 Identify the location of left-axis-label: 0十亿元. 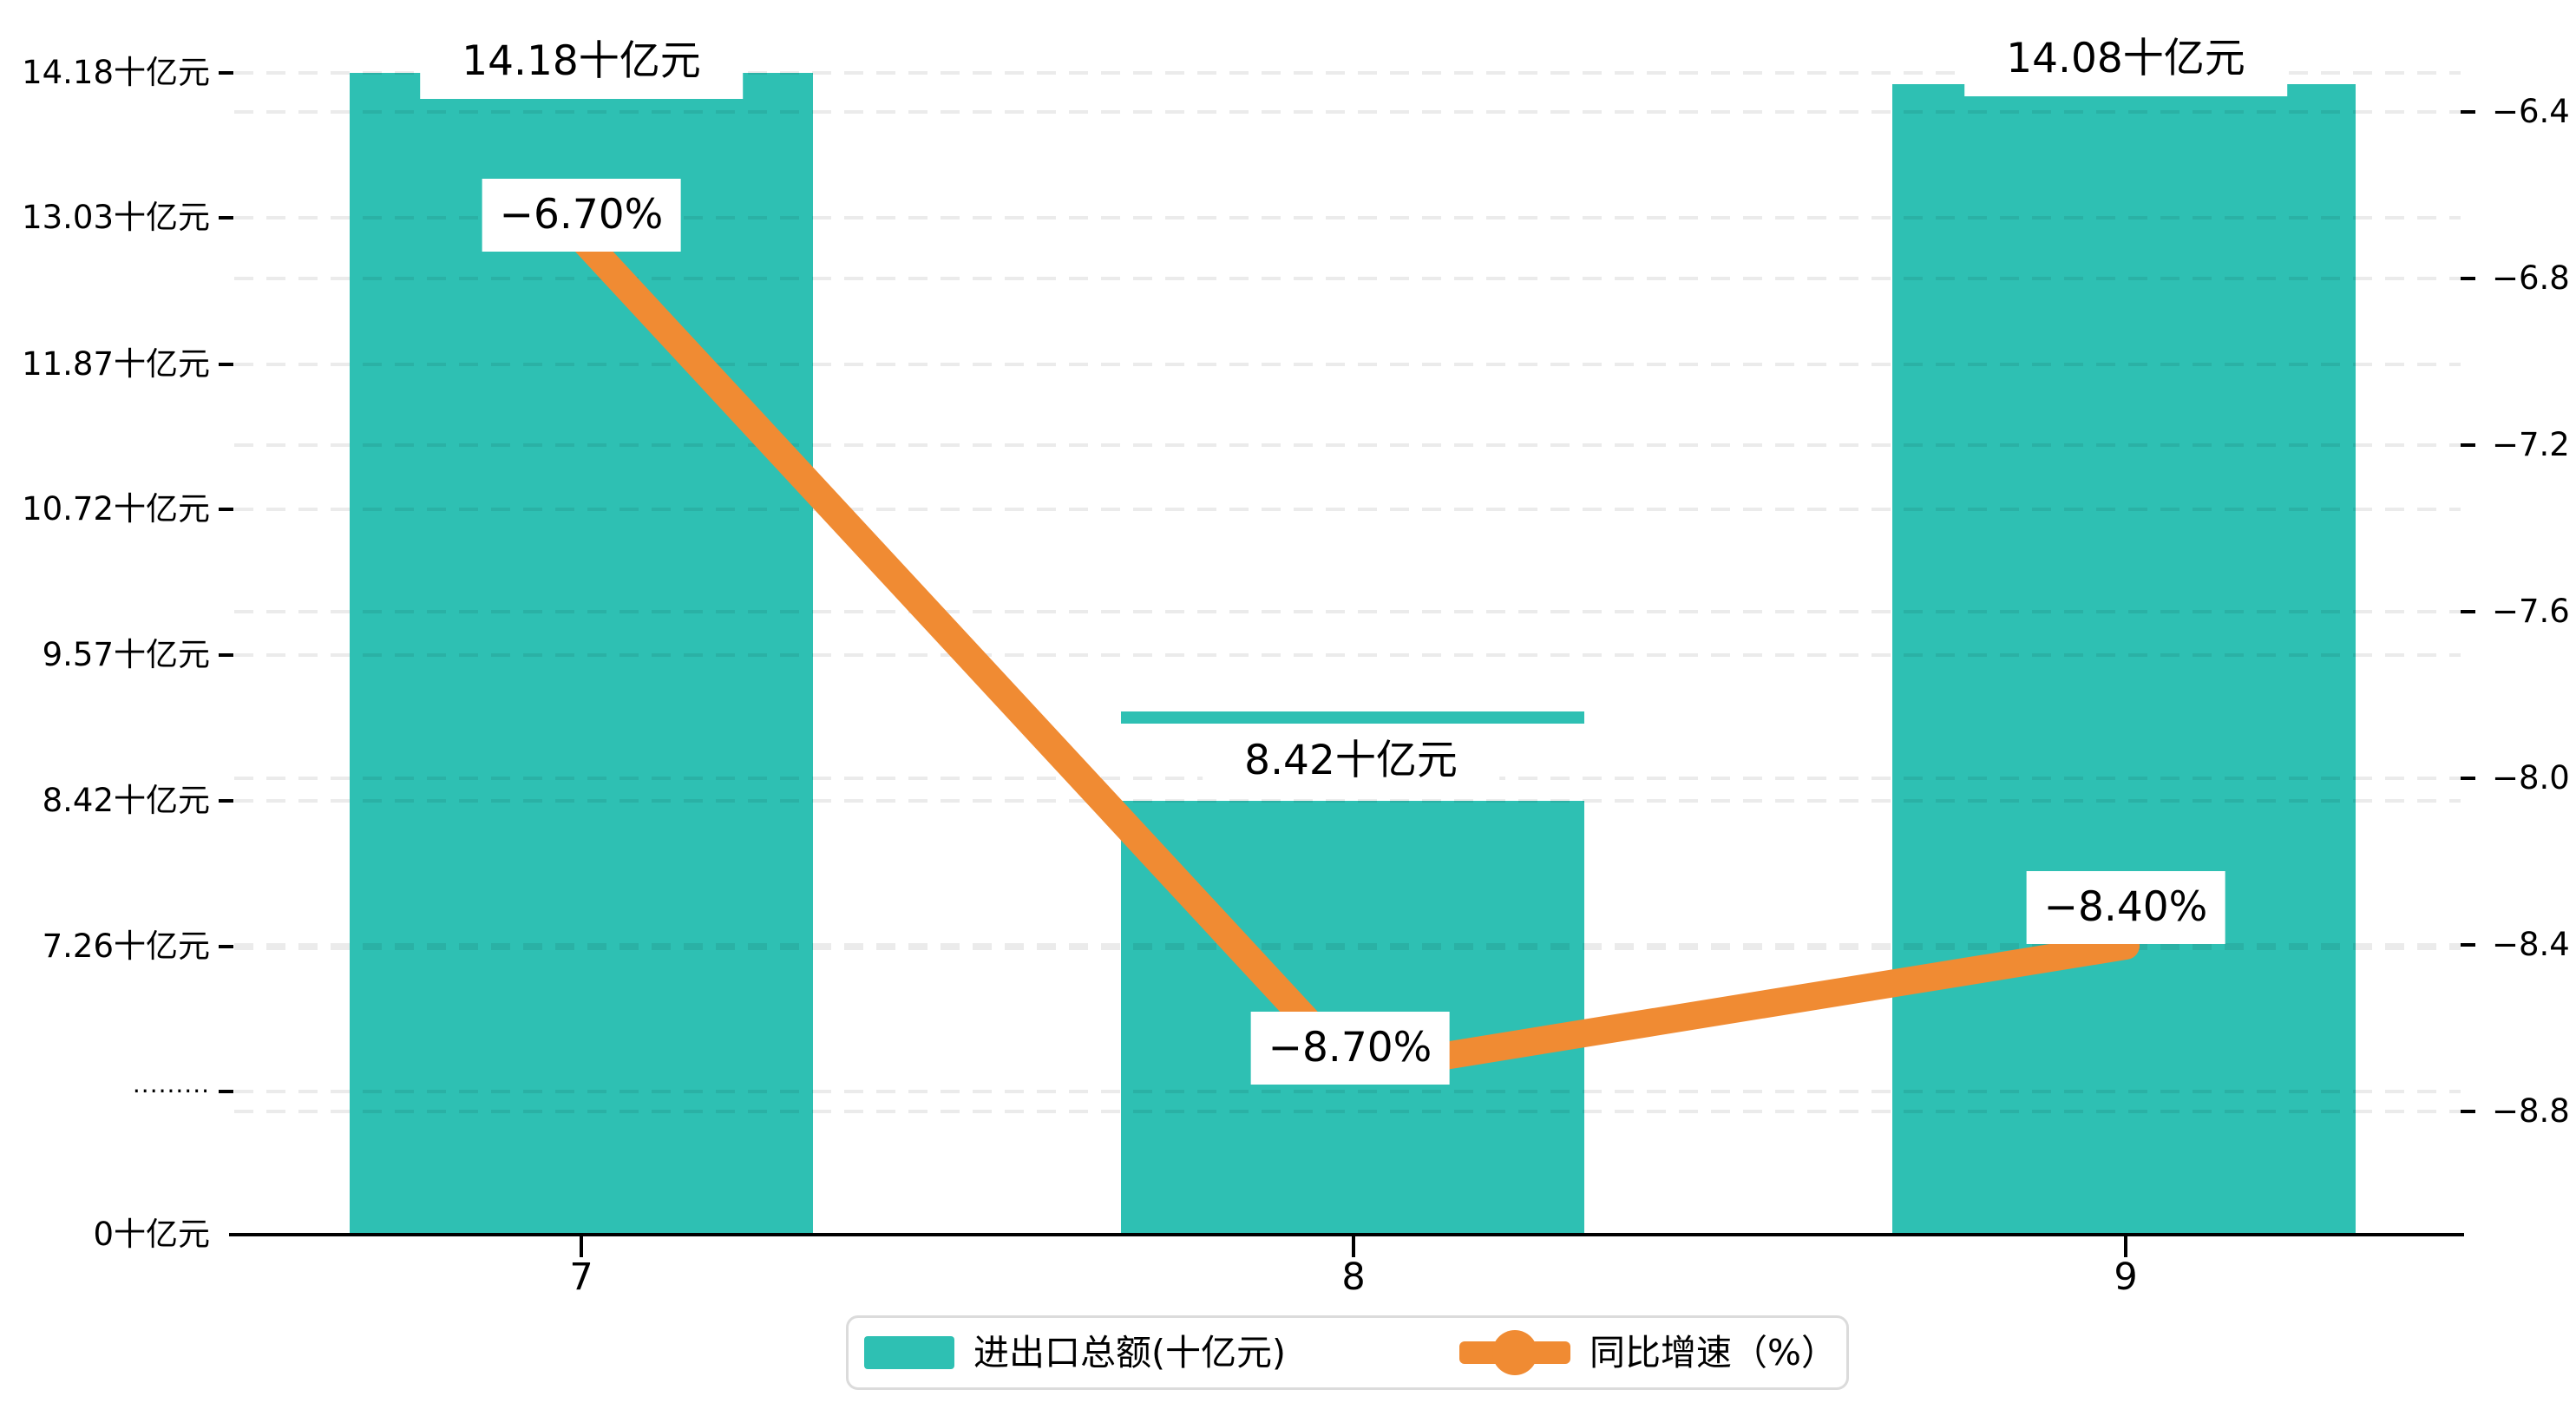
(151, 1235).